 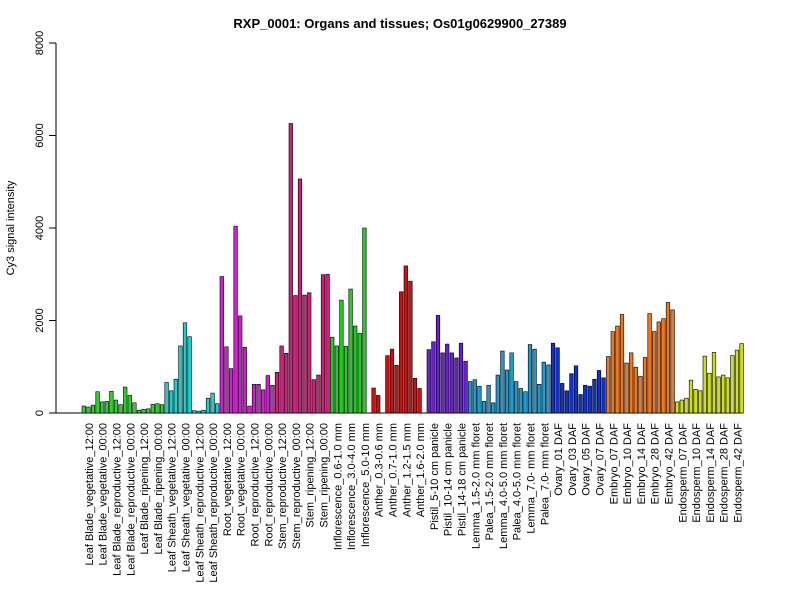 I want to click on x-tick-label: Anther_1.2-1.5 mm, so click(x=407, y=470).